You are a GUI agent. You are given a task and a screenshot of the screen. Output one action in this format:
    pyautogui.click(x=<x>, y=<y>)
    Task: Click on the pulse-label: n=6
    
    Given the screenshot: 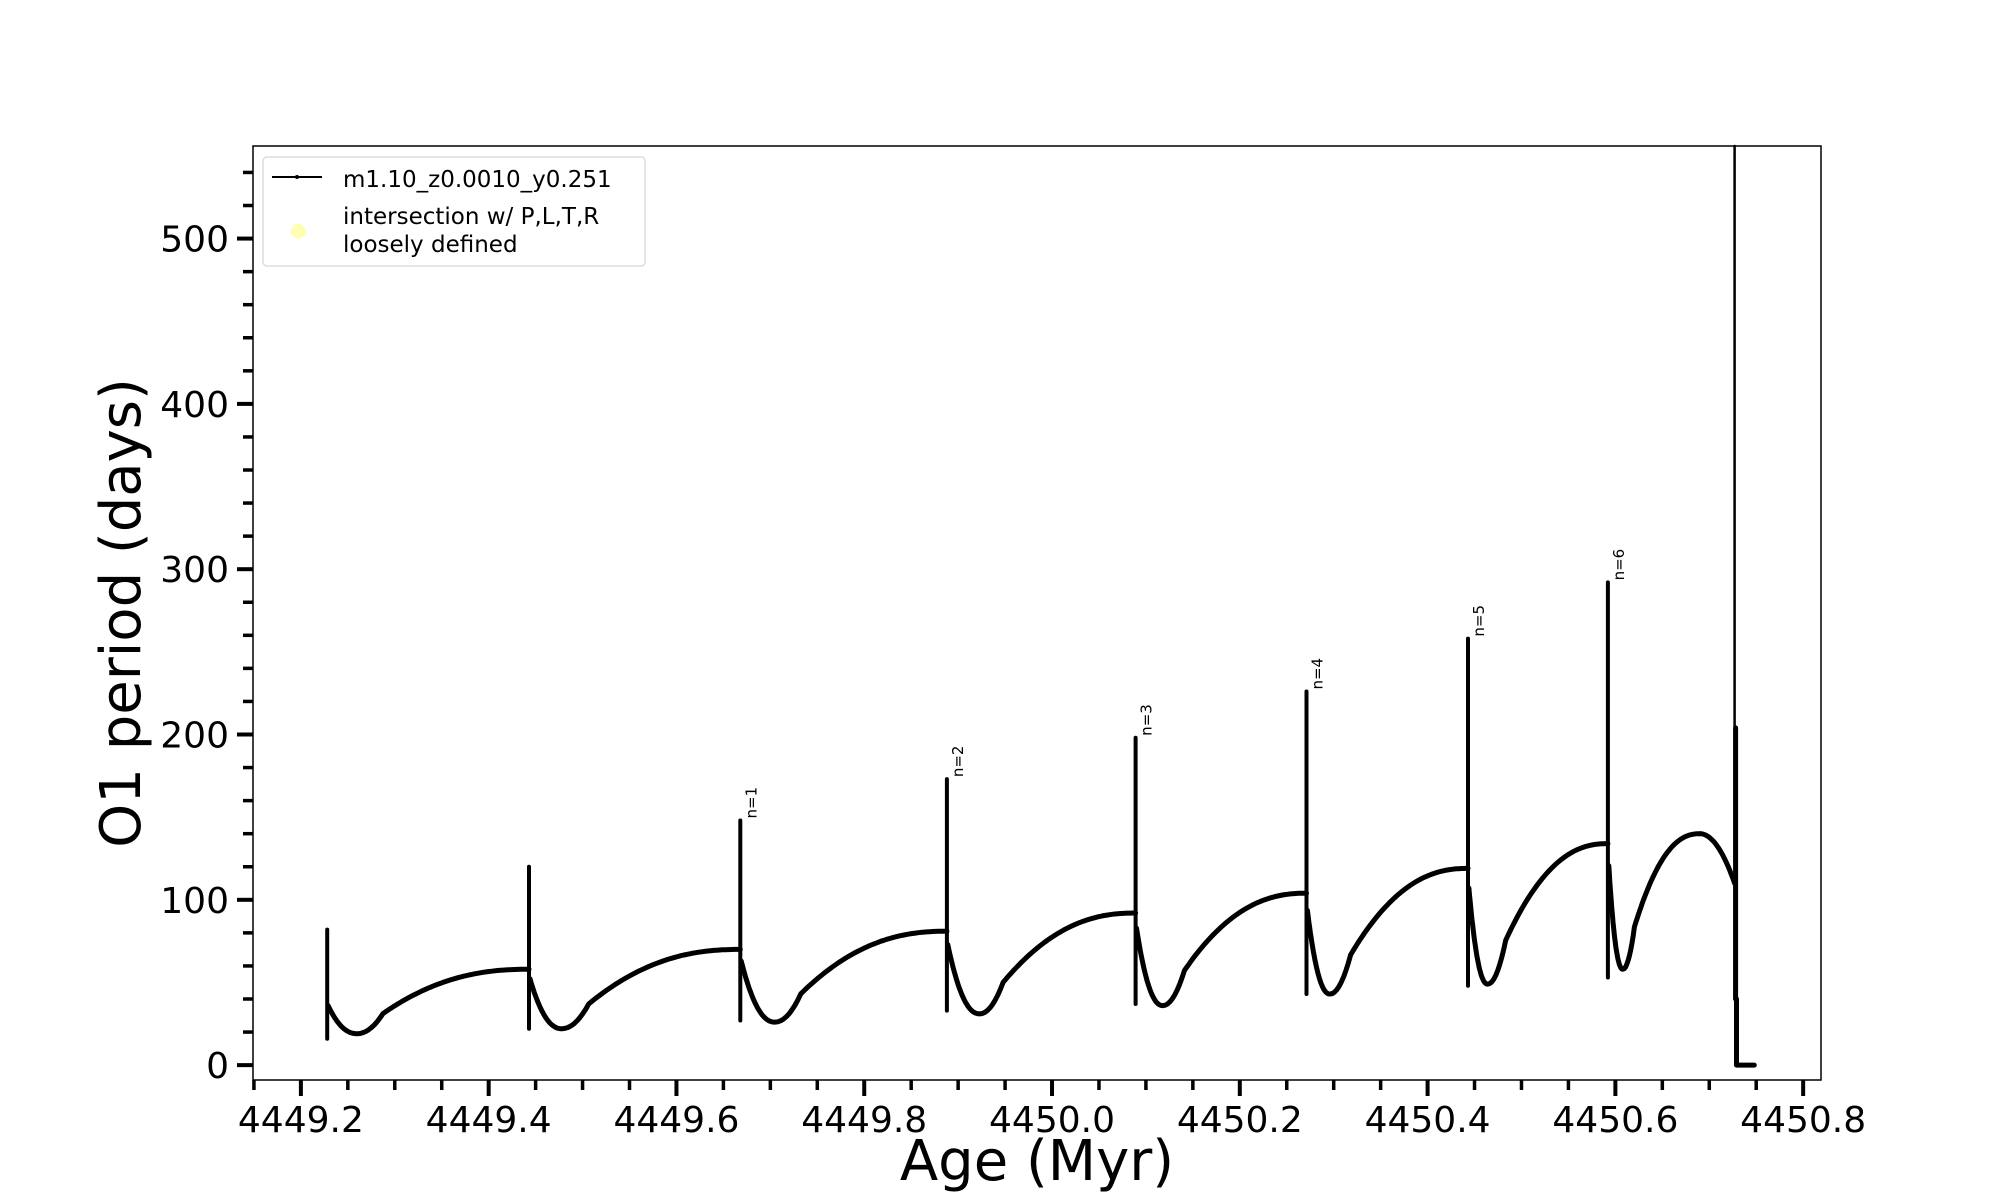 What is the action you would take?
    pyautogui.click(x=1619, y=565)
    